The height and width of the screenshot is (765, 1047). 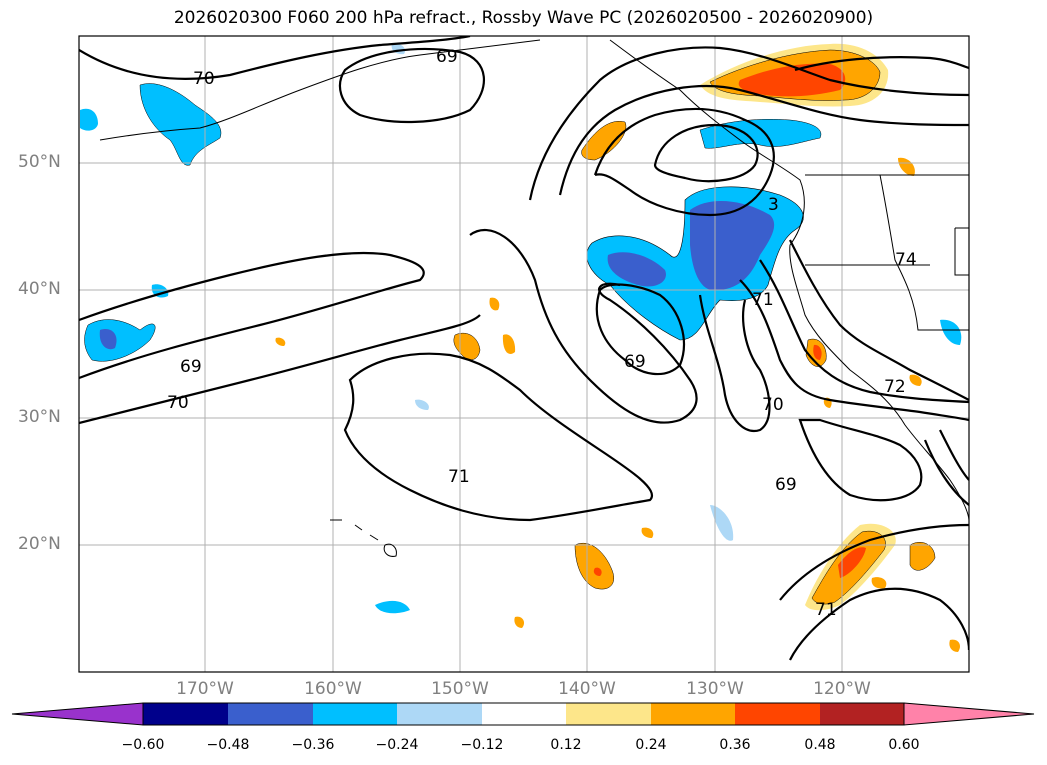 What do you see at coordinates (205, 689) in the screenshot?
I see `lon-label-170w: 170°W` at bounding box center [205, 689].